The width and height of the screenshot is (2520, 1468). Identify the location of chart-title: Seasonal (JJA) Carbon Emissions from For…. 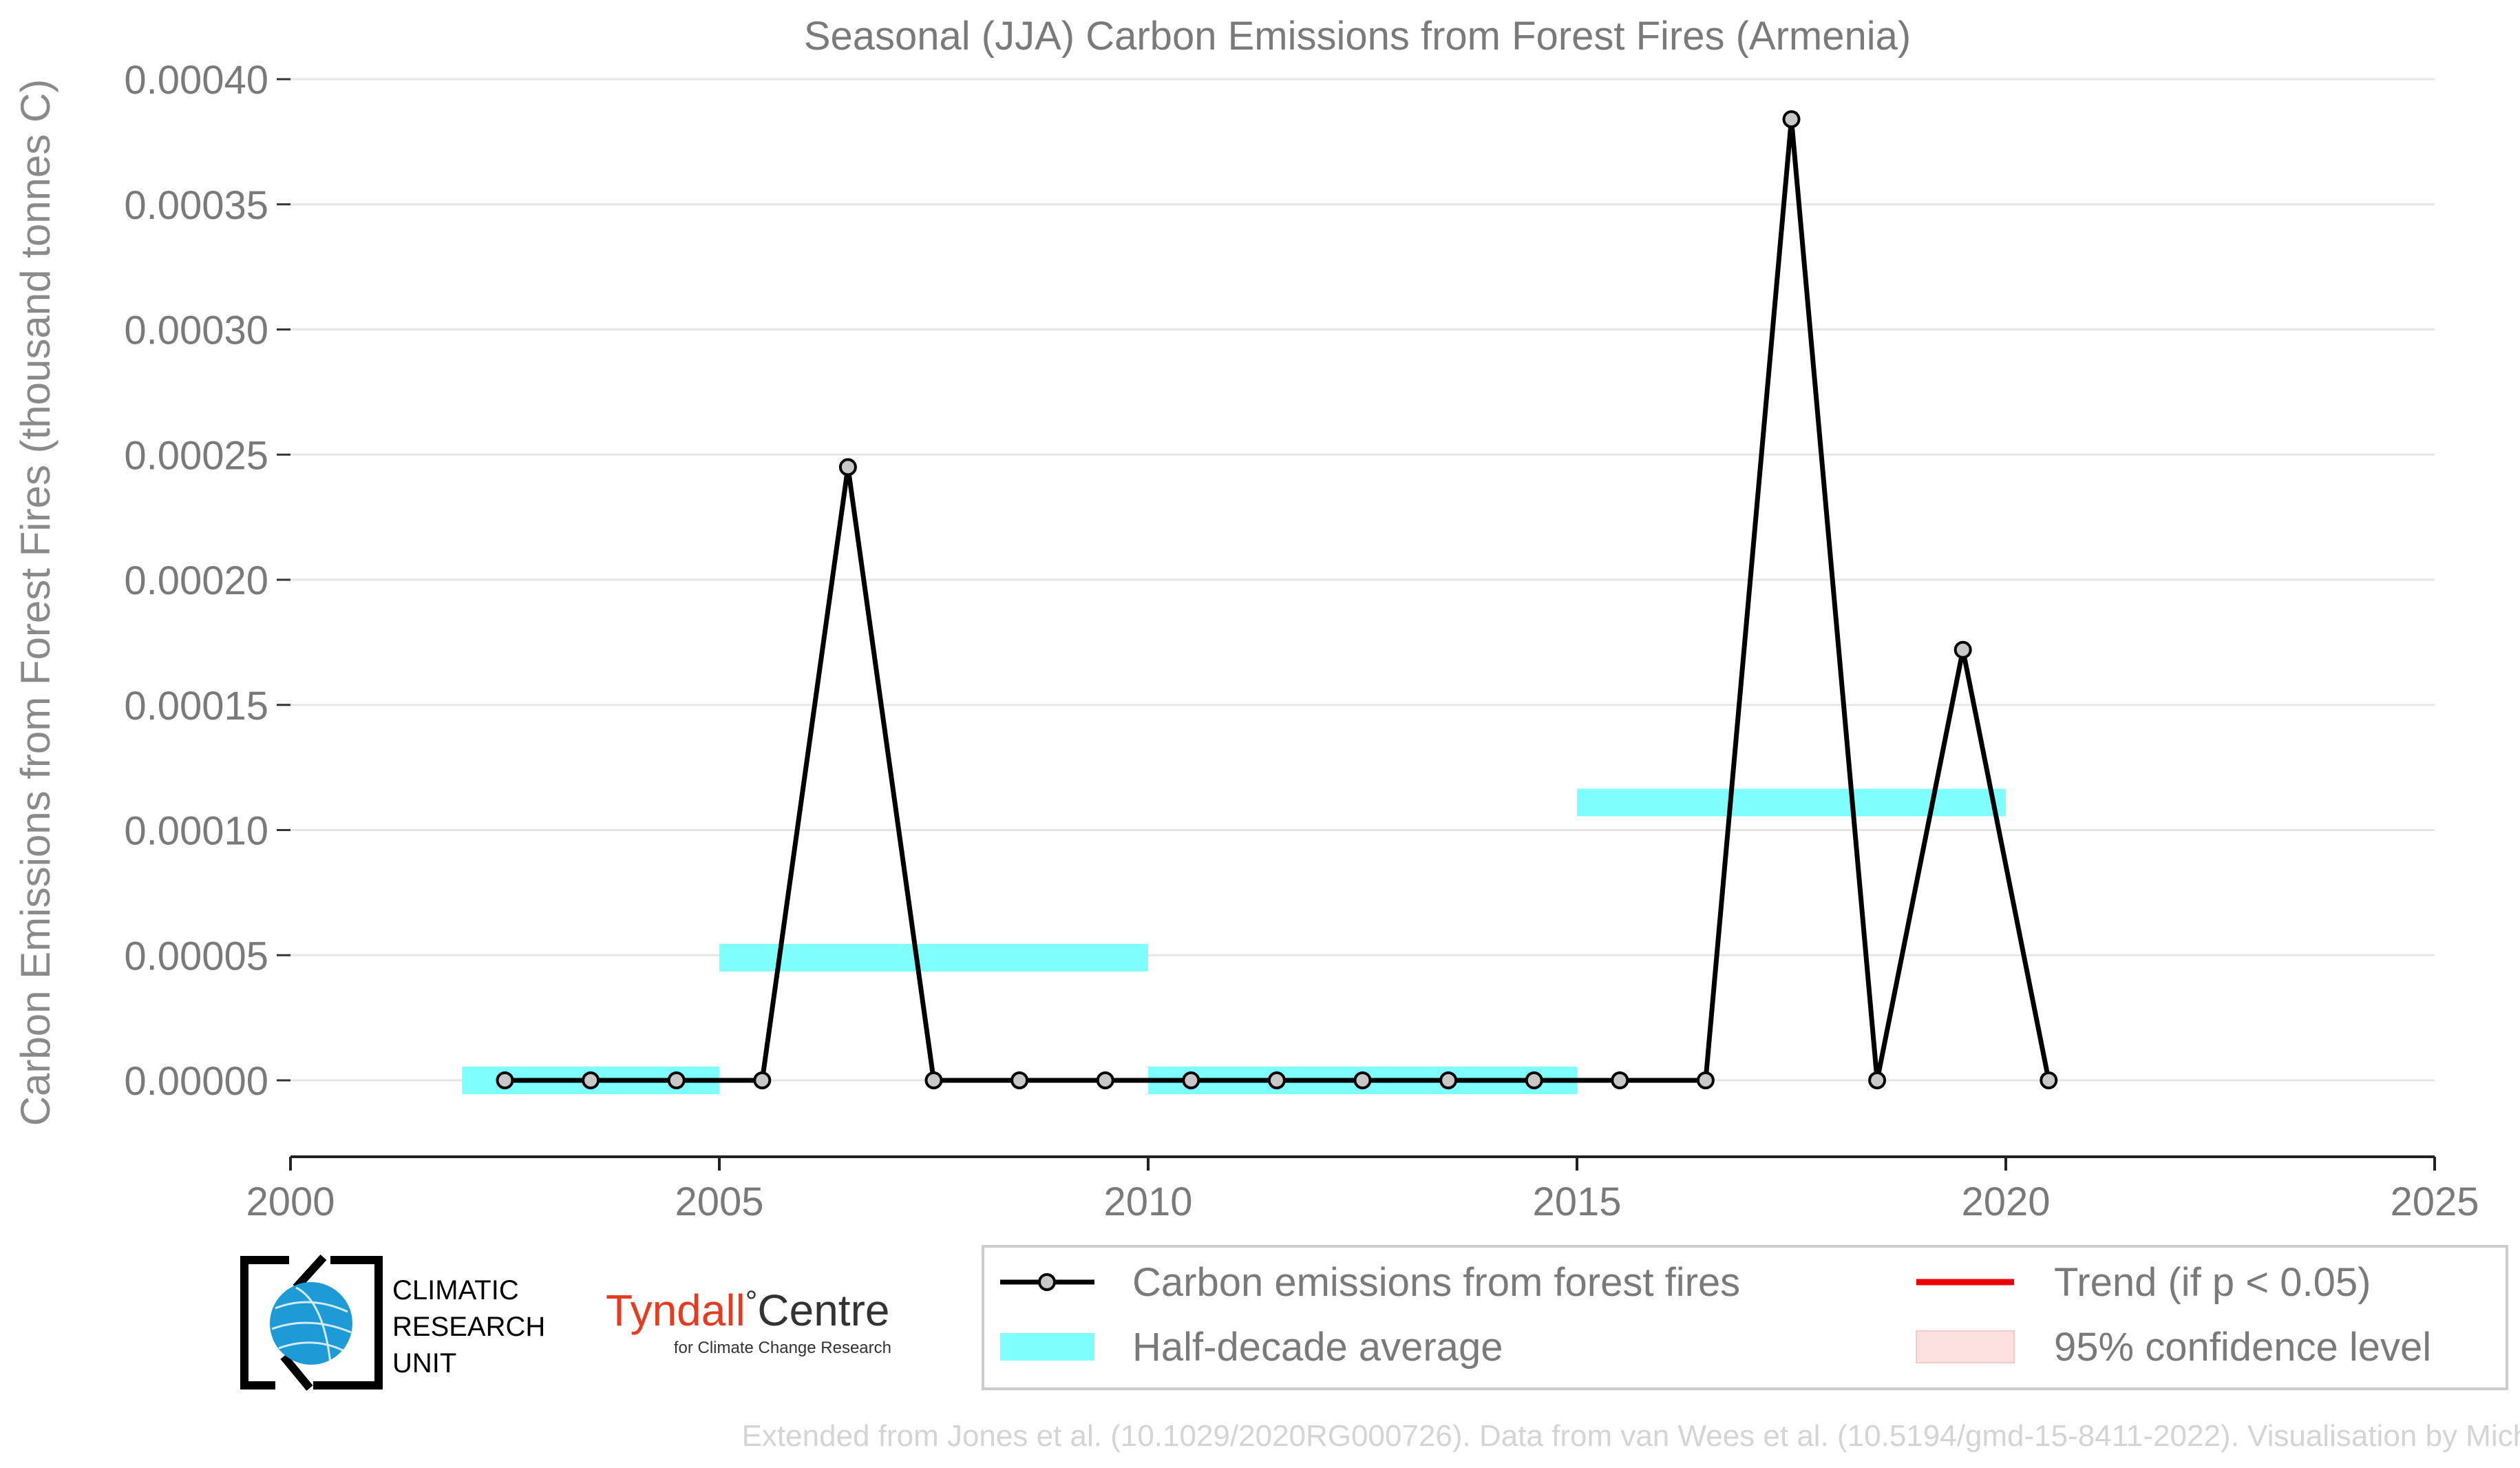
(1357, 36).